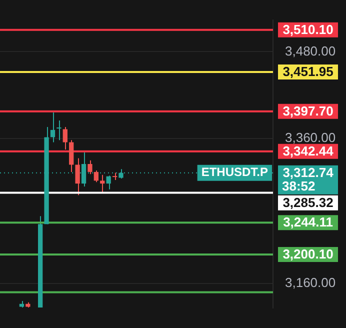 This screenshot has height=328, width=346. I want to click on text: 38:52, so click(299, 186).